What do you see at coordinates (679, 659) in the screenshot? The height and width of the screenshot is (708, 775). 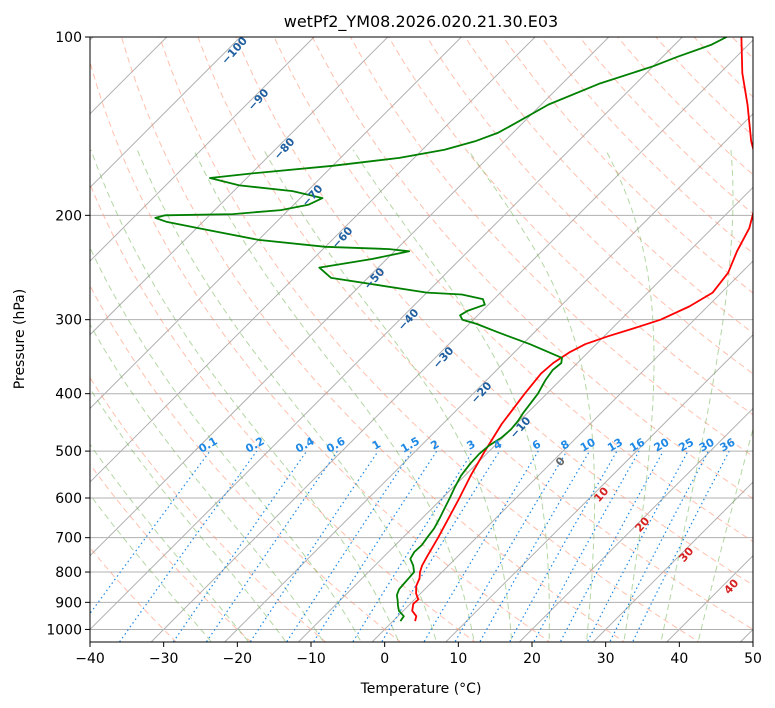 I see `x-tick-label: 40` at bounding box center [679, 659].